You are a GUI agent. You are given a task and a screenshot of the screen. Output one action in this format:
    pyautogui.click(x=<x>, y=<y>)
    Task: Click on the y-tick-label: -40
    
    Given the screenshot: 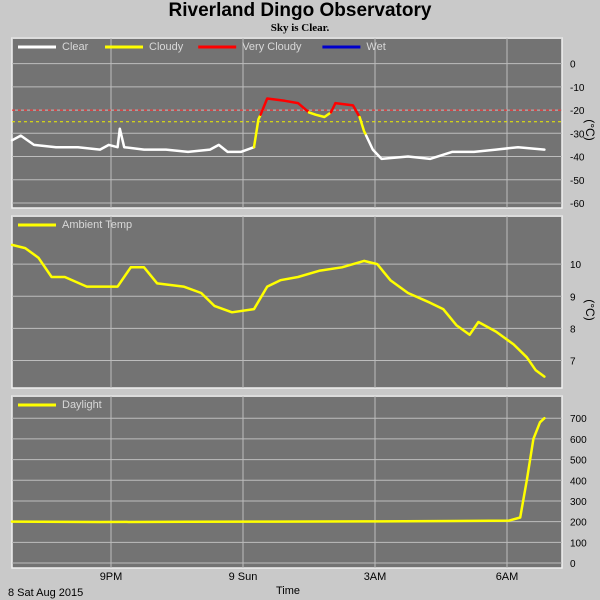 What is the action you would take?
    pyautogui.click(x=577, y=158)
    